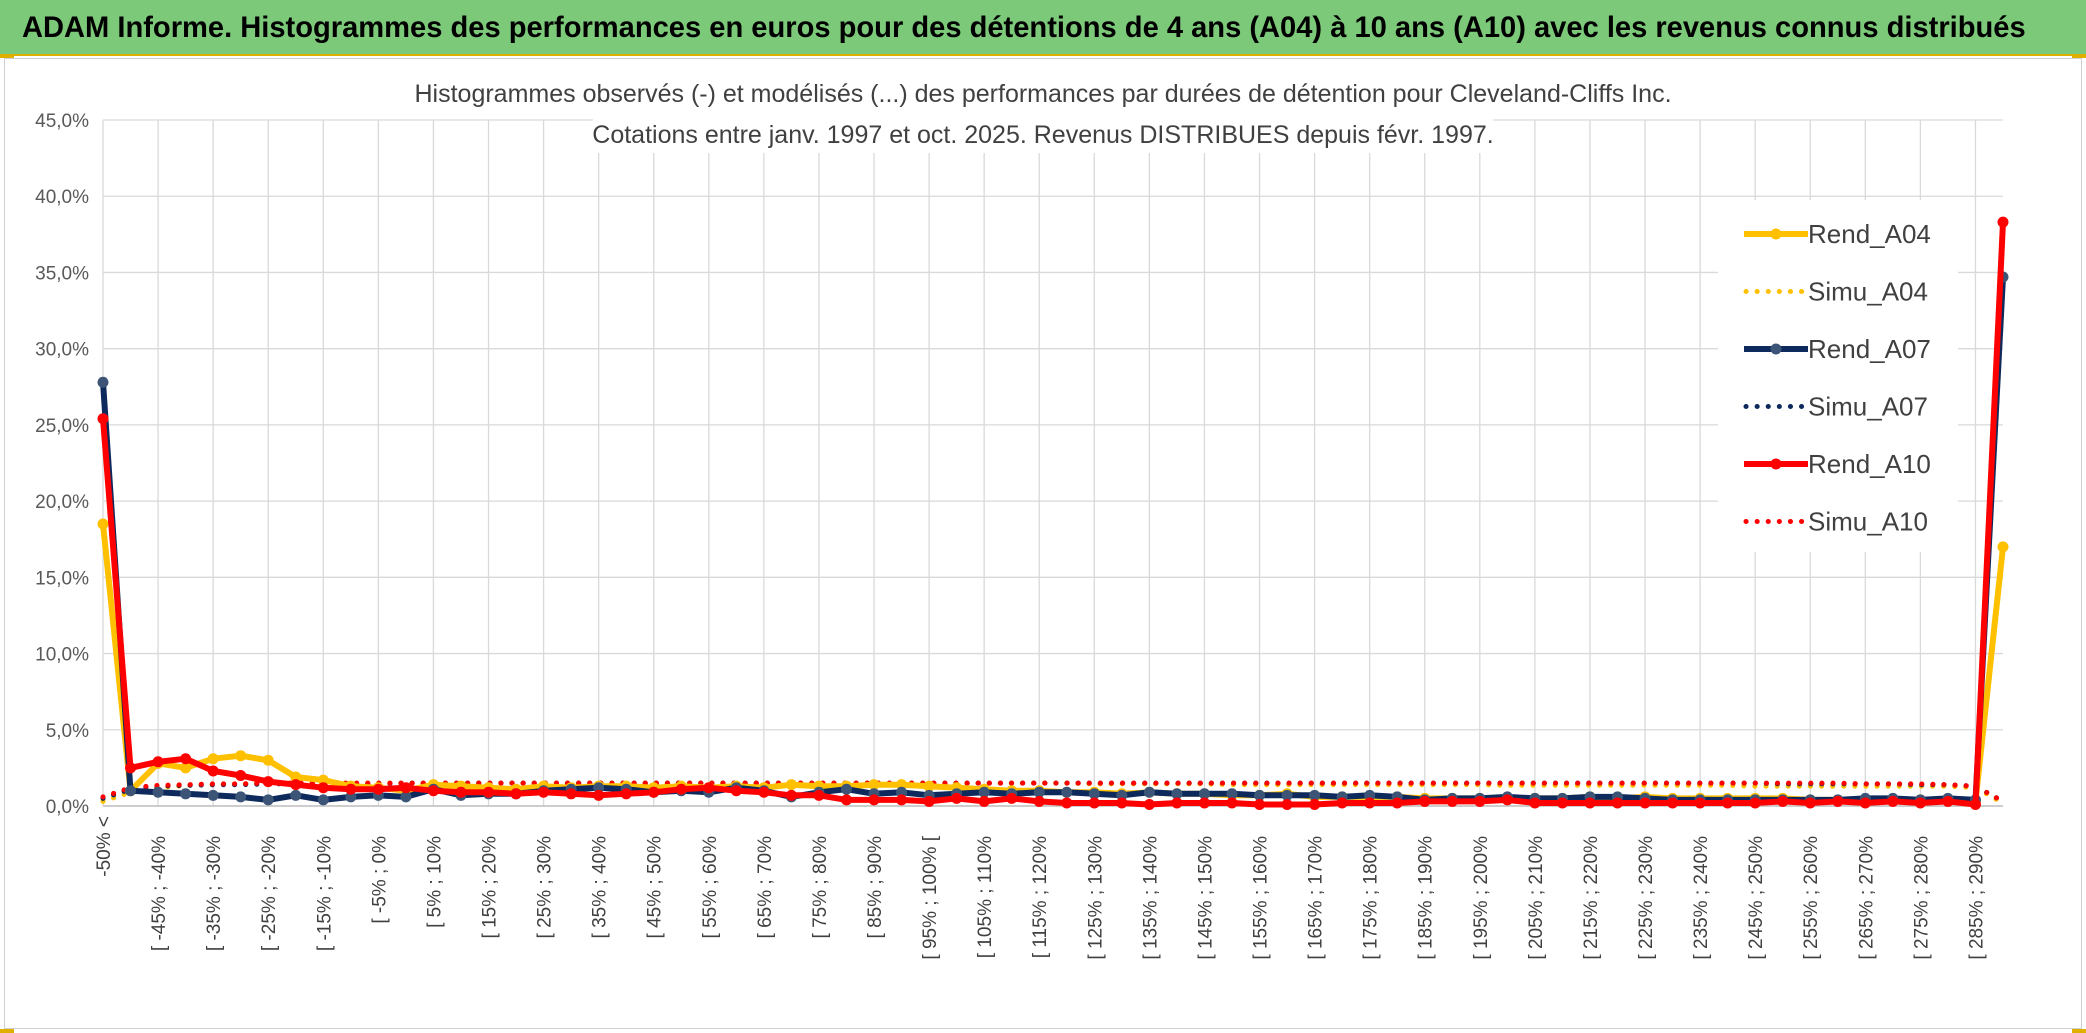  Describe the element at coordinates (1868, 522) in the screenshot. I see `legend-label-simu_a10: Simu_A10` at that location.